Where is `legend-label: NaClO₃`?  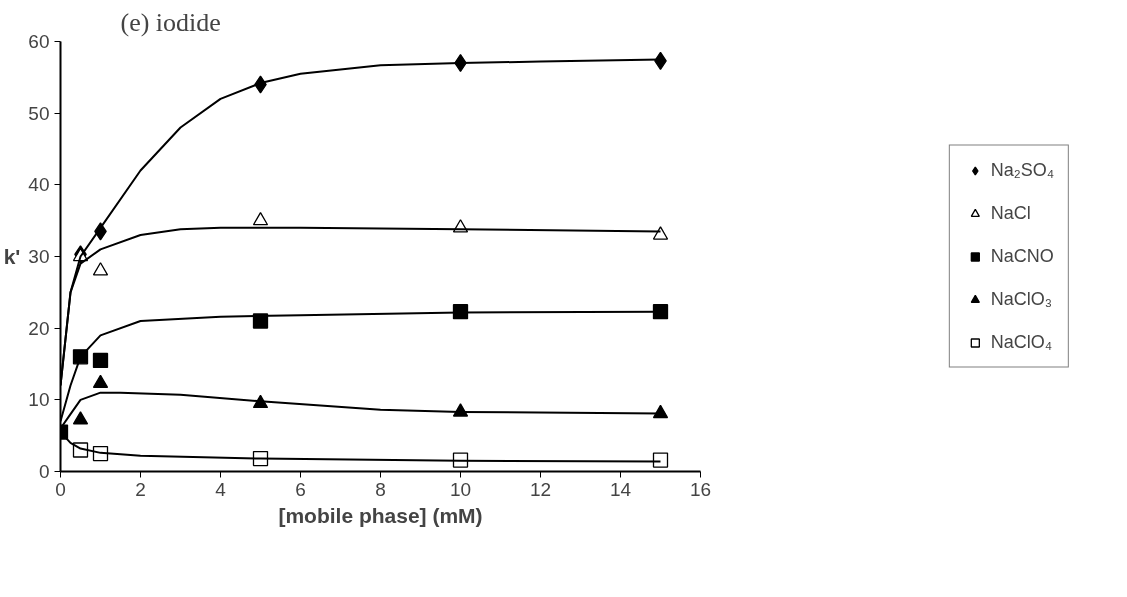 legend-label: NaClO₃ is located at coordinates (1021, 299).